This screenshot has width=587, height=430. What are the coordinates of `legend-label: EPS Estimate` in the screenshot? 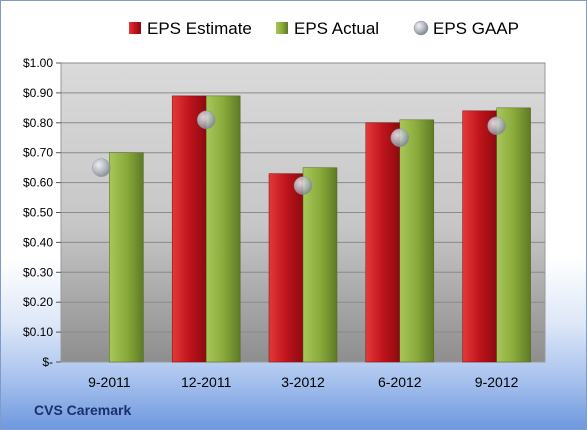 It's located at (199, 28).